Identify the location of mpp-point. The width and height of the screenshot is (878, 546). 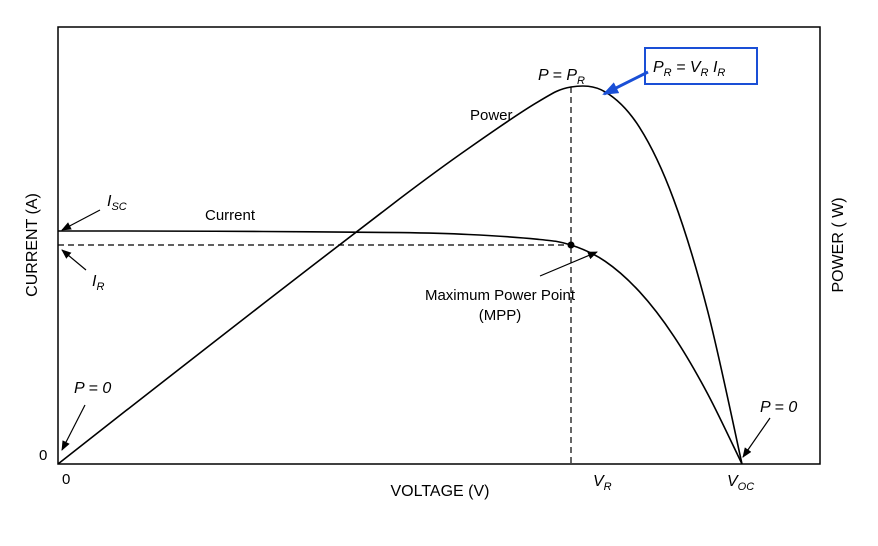
(571, 245).